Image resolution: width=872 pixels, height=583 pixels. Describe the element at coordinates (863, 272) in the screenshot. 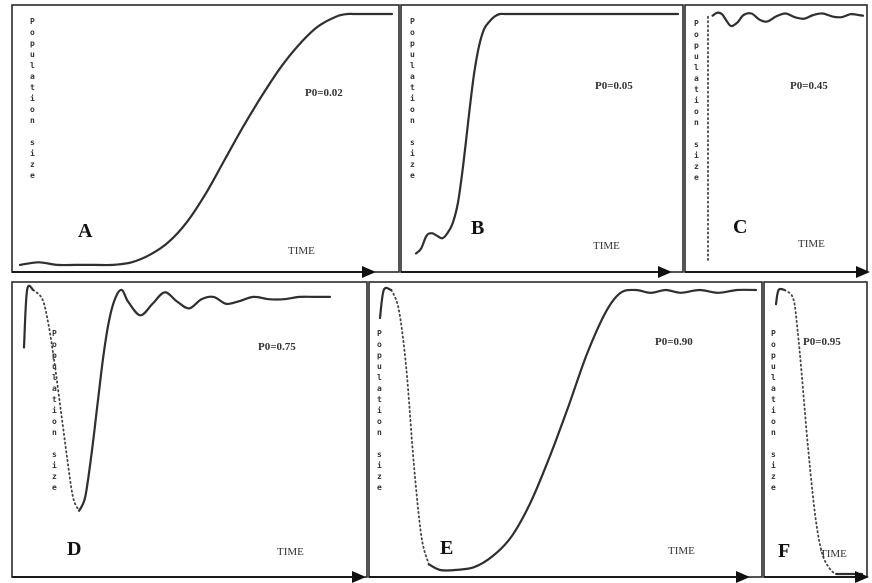

I see `panel-c-x-arrow` at that location.